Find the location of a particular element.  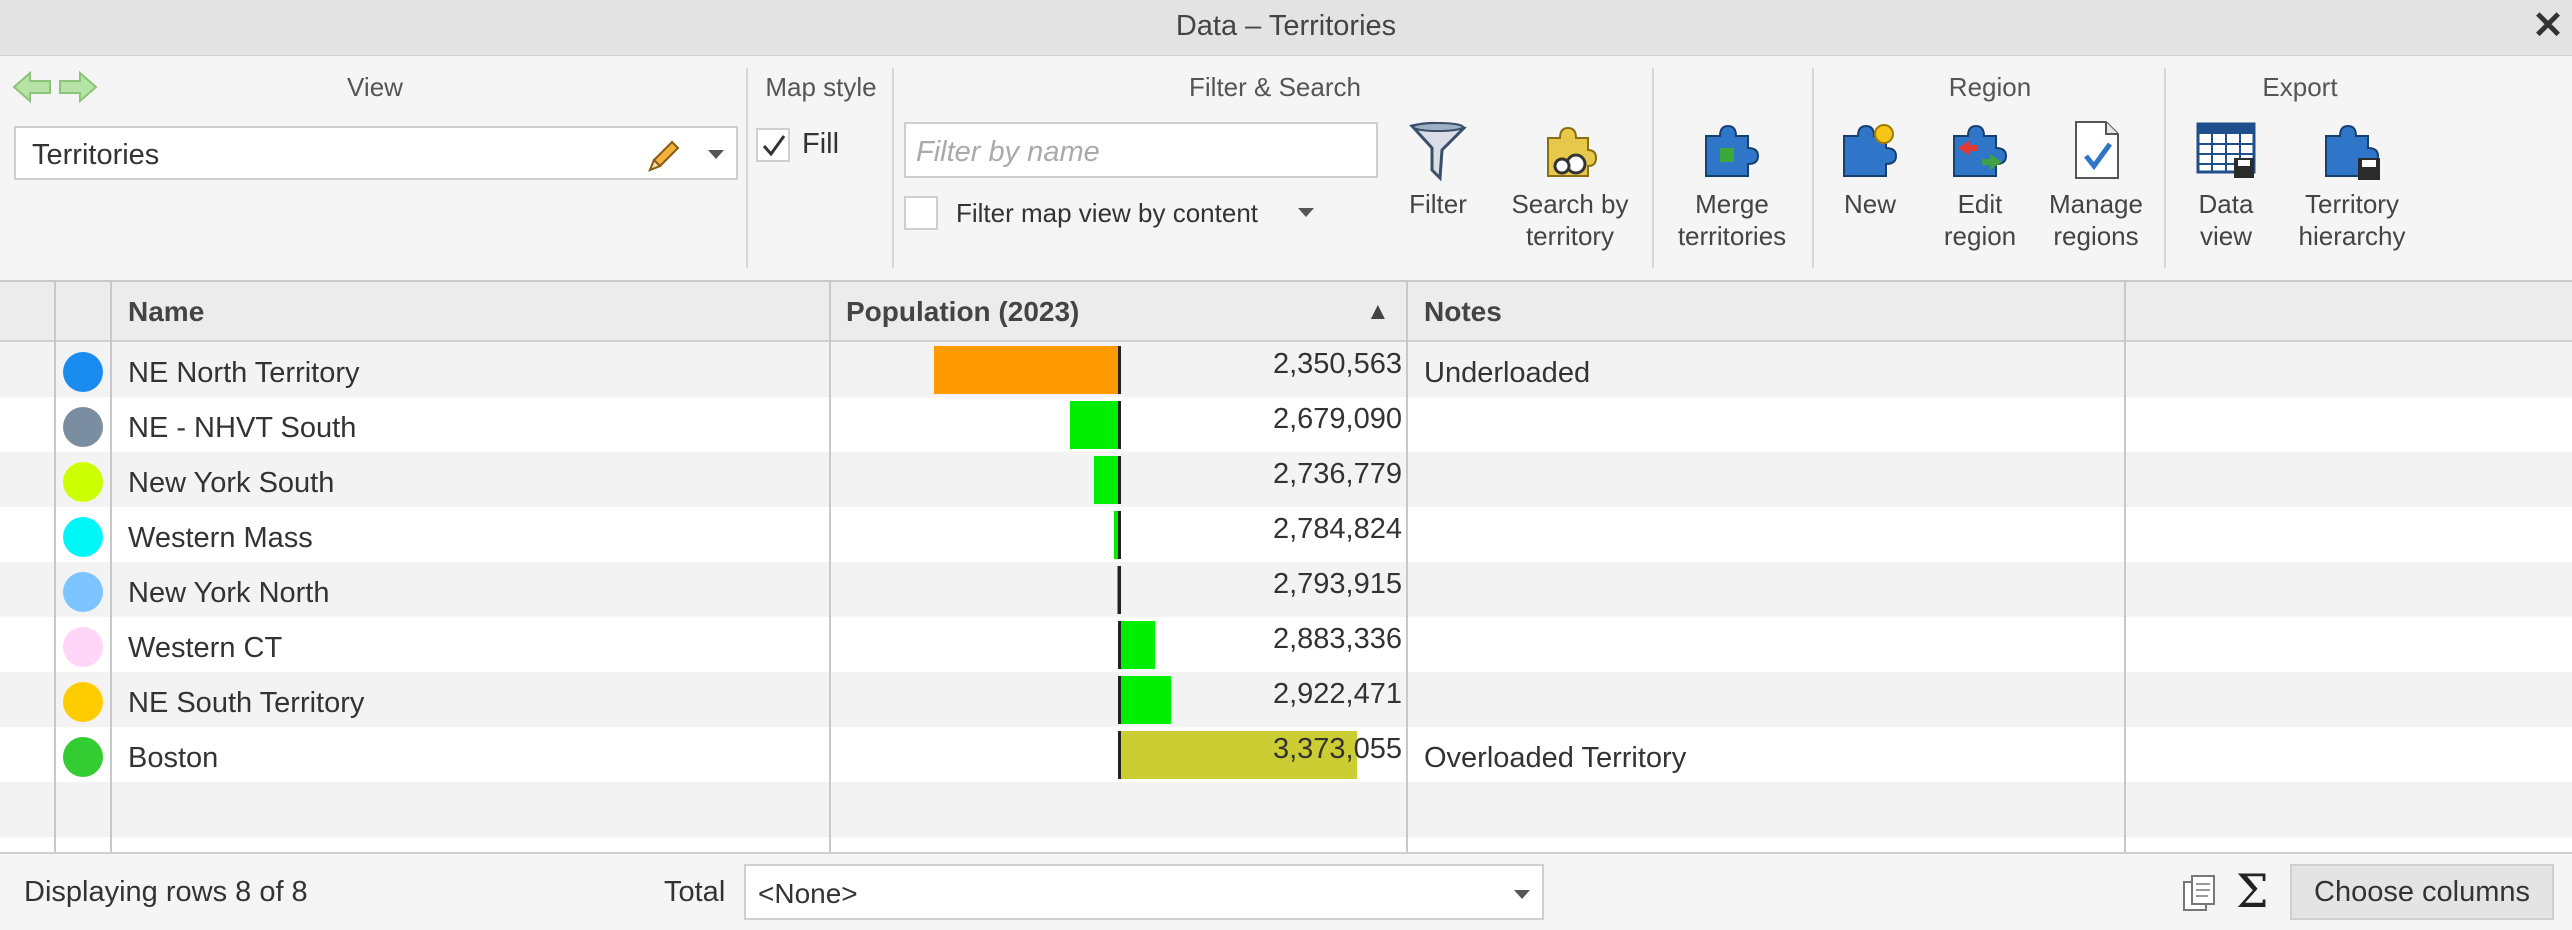

column-header-population: Population (2023) is located at coordinates (963, 311).